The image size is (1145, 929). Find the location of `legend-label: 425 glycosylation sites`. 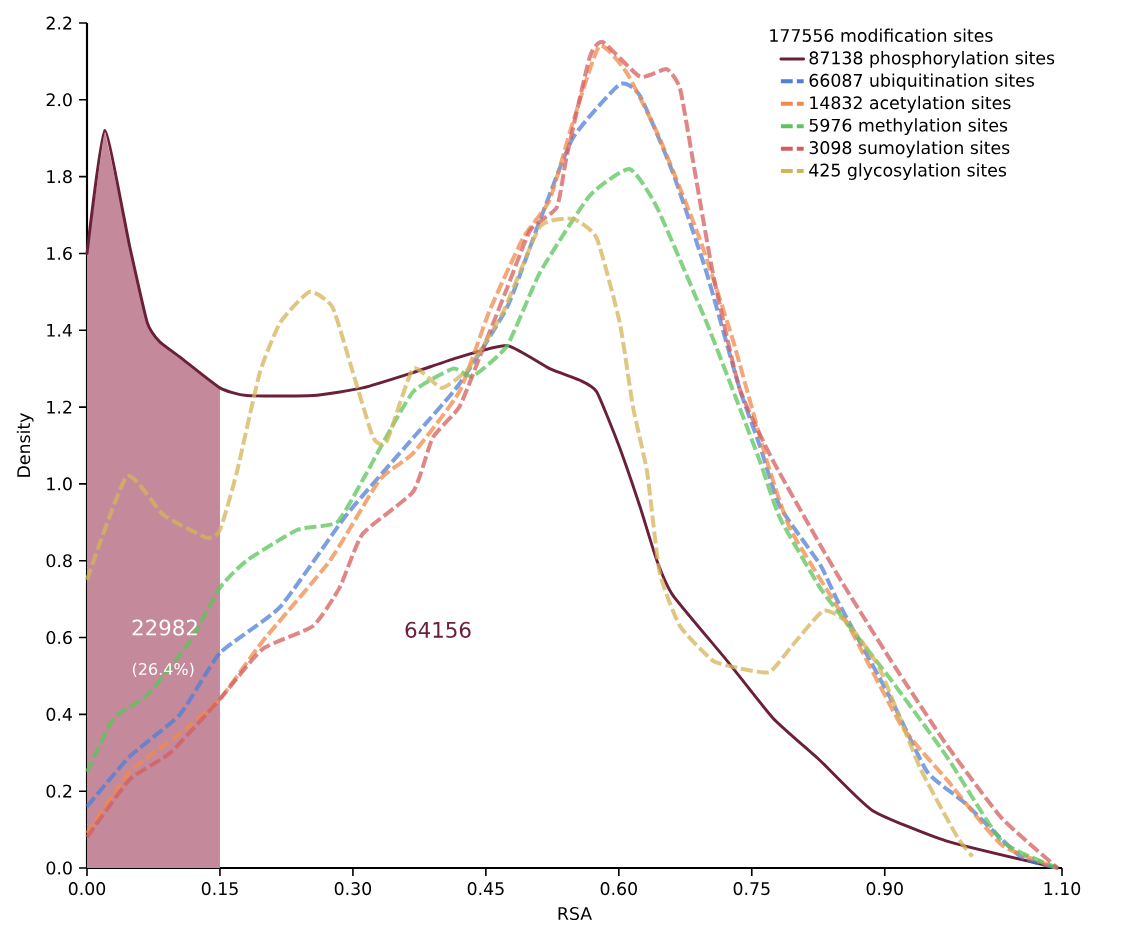

legend-label: 425 glycosylation sites is located at coordinates (908, 171).